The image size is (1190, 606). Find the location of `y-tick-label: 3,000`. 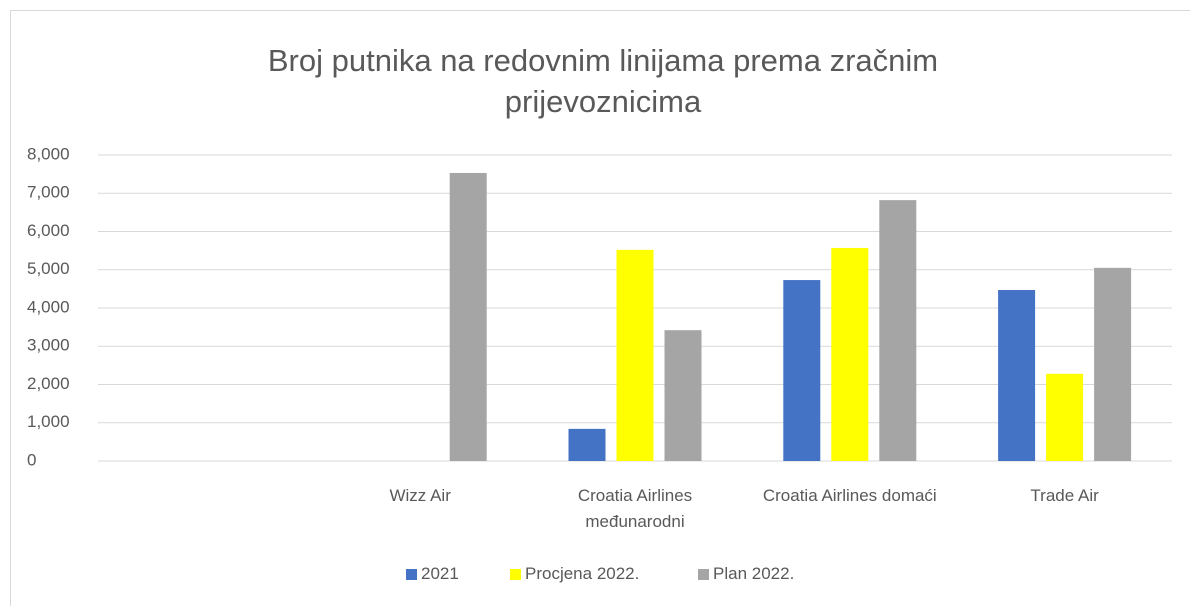

y-tick-label: 3,000 is located at coordinates (48, 345).